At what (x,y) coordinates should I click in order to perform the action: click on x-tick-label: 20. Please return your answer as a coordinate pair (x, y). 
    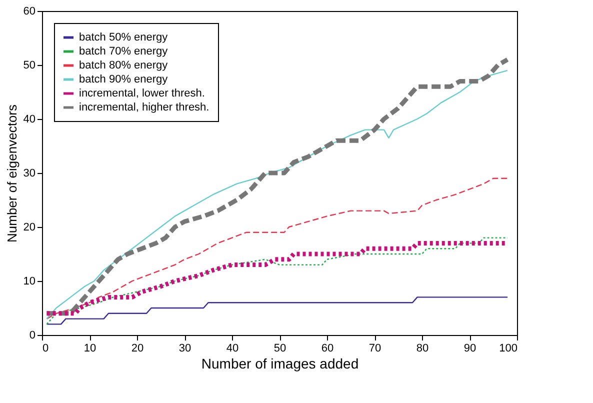
    Looking at the image, I should click on (137, 348).